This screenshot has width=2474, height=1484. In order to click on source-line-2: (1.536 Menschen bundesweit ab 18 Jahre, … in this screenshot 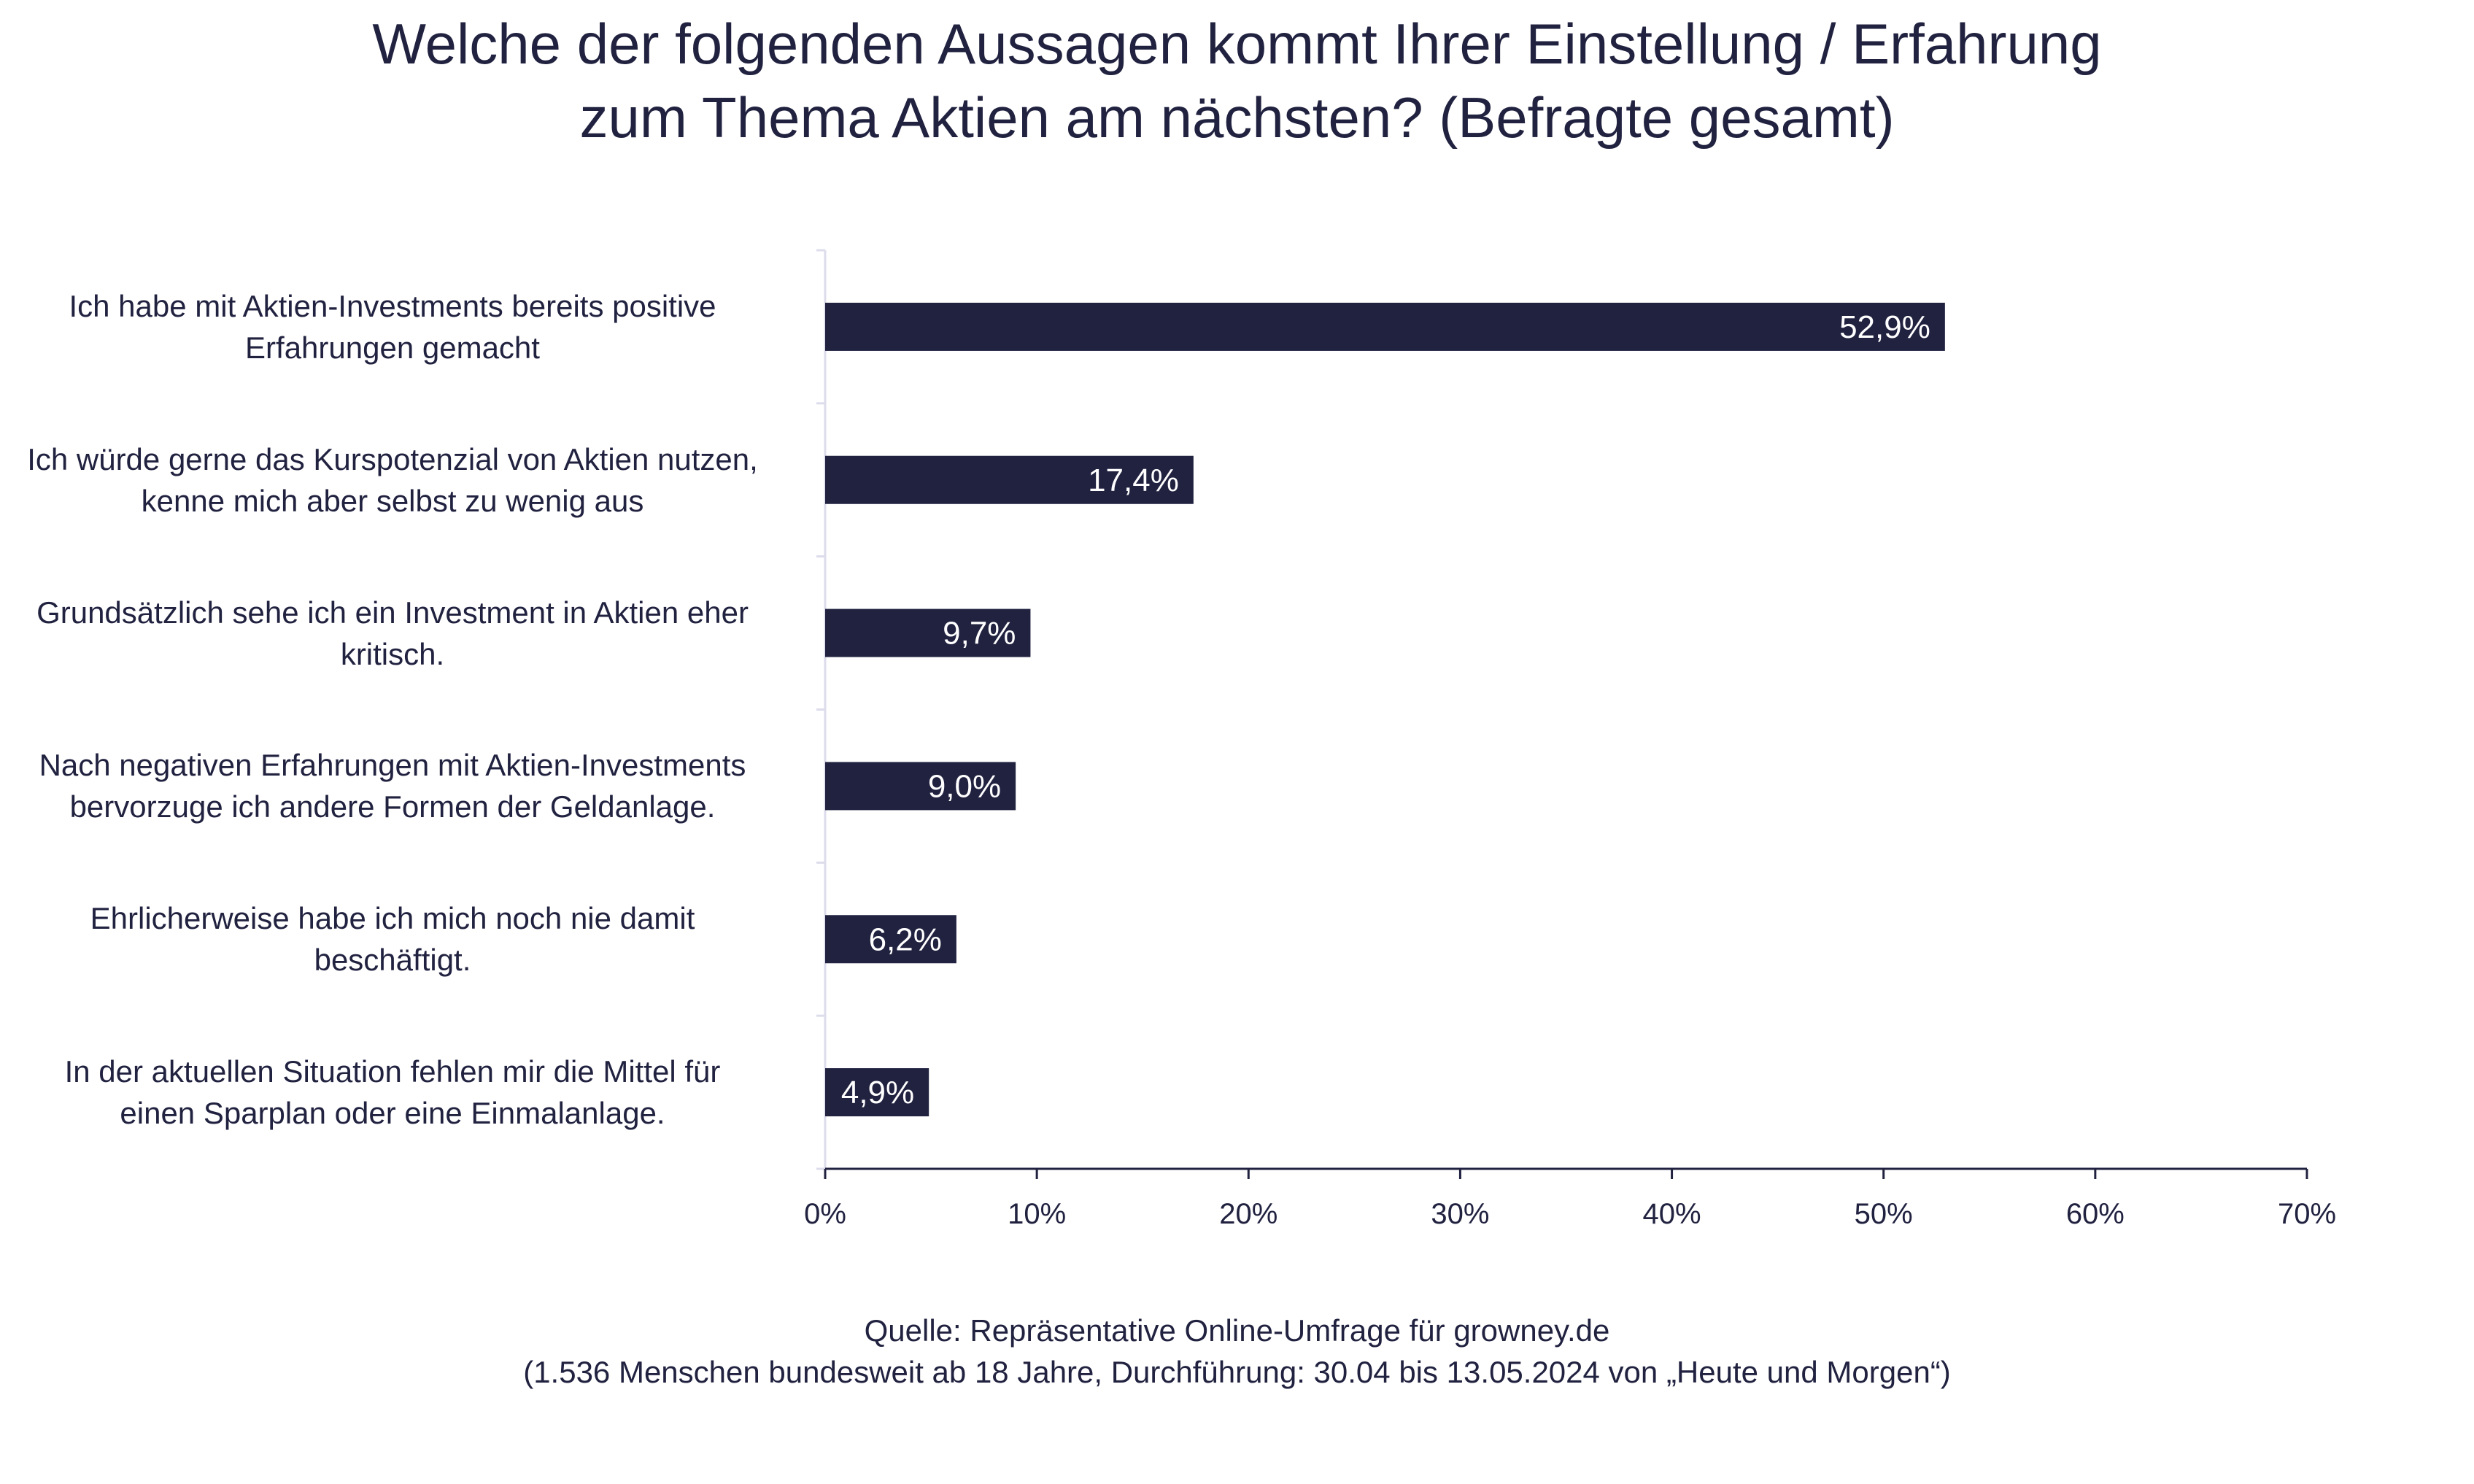, I will do `click(1237, 1372)`.